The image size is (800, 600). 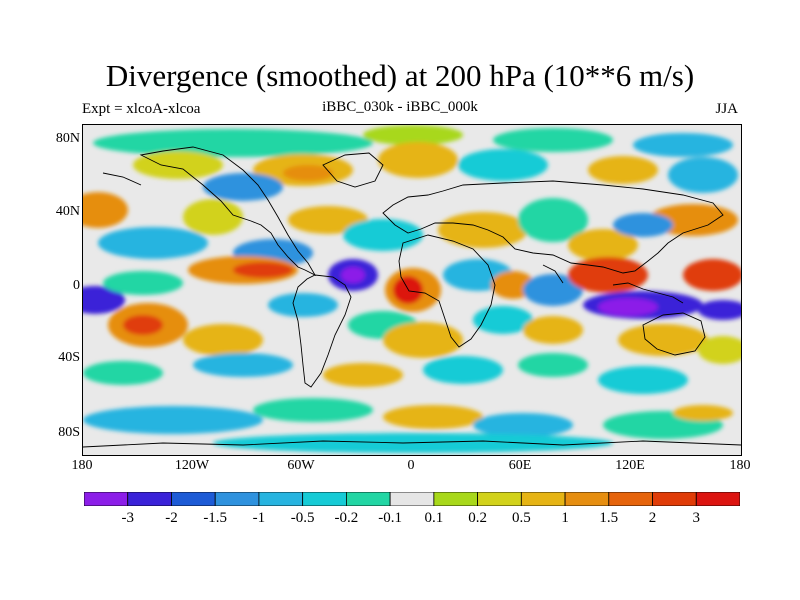 I want to click on lat-label-40s: 40S, so click(x=69, y=357).